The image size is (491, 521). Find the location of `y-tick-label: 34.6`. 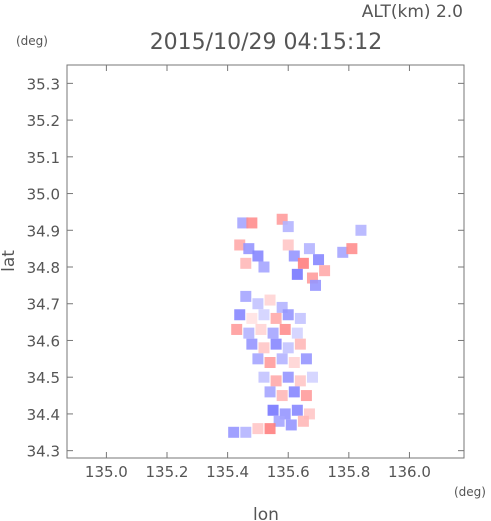

y-tick-label: 34.6 is located at coordinates (43, 341).